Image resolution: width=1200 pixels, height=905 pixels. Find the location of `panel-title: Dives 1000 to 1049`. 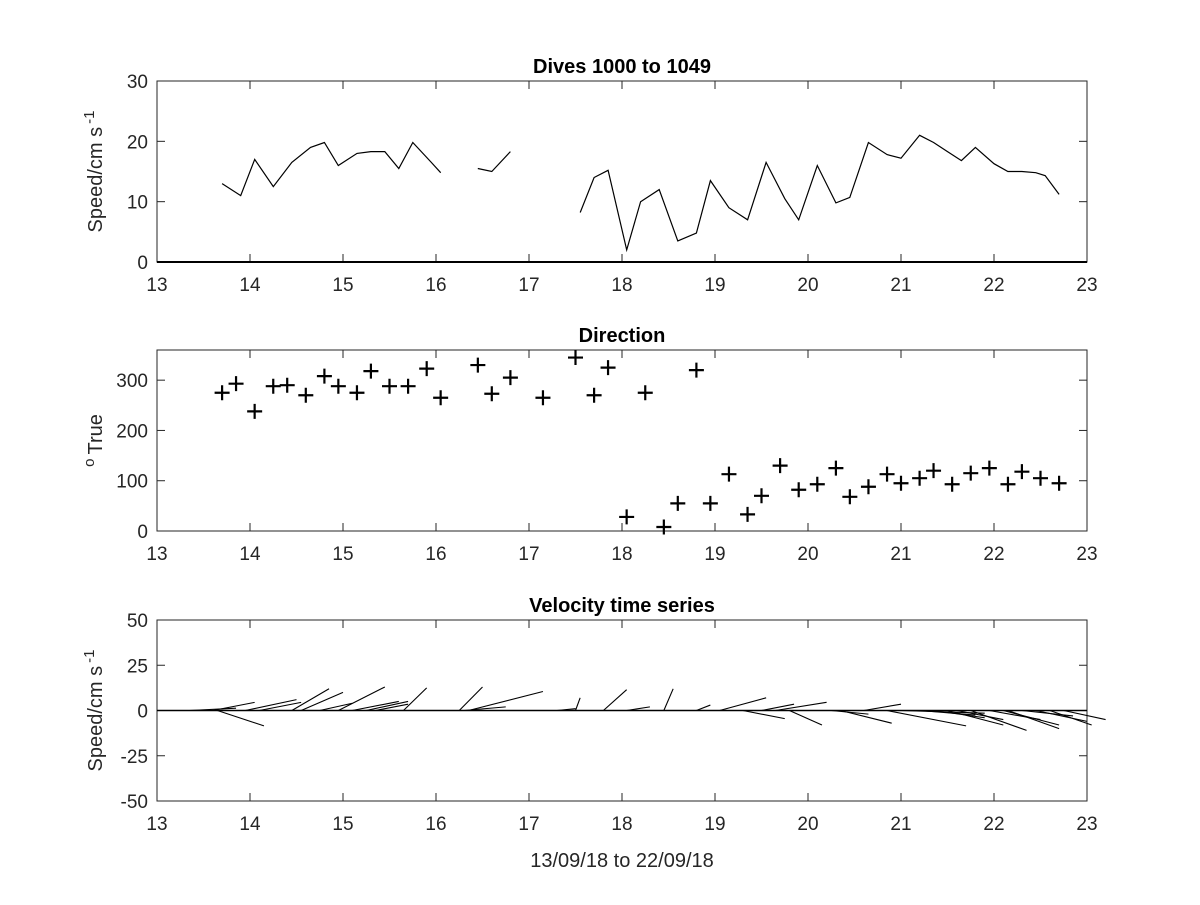

panel-title: Dives 1000 to 1049 is located at coordinates (622, 67).